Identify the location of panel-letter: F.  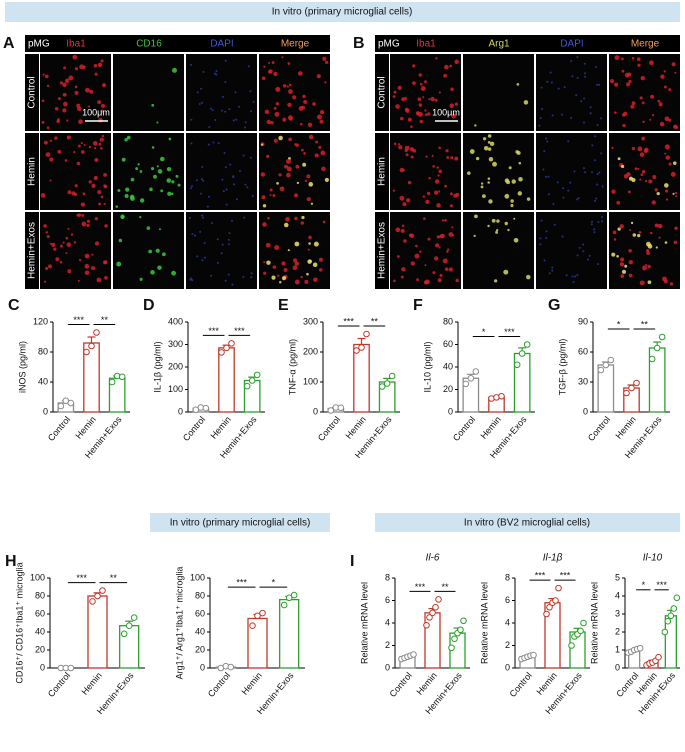
(418, 305).